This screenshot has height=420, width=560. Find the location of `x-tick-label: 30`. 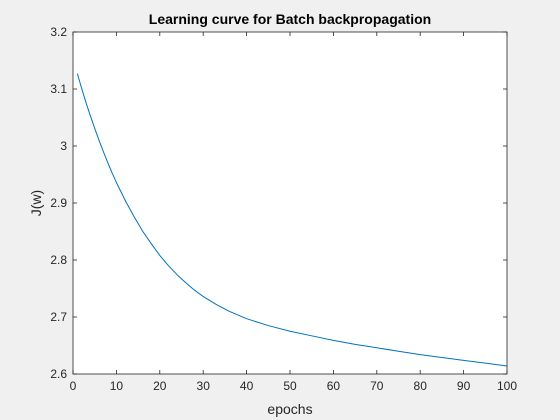

x-tick-label: 30 is located at coordinates (204, 386).